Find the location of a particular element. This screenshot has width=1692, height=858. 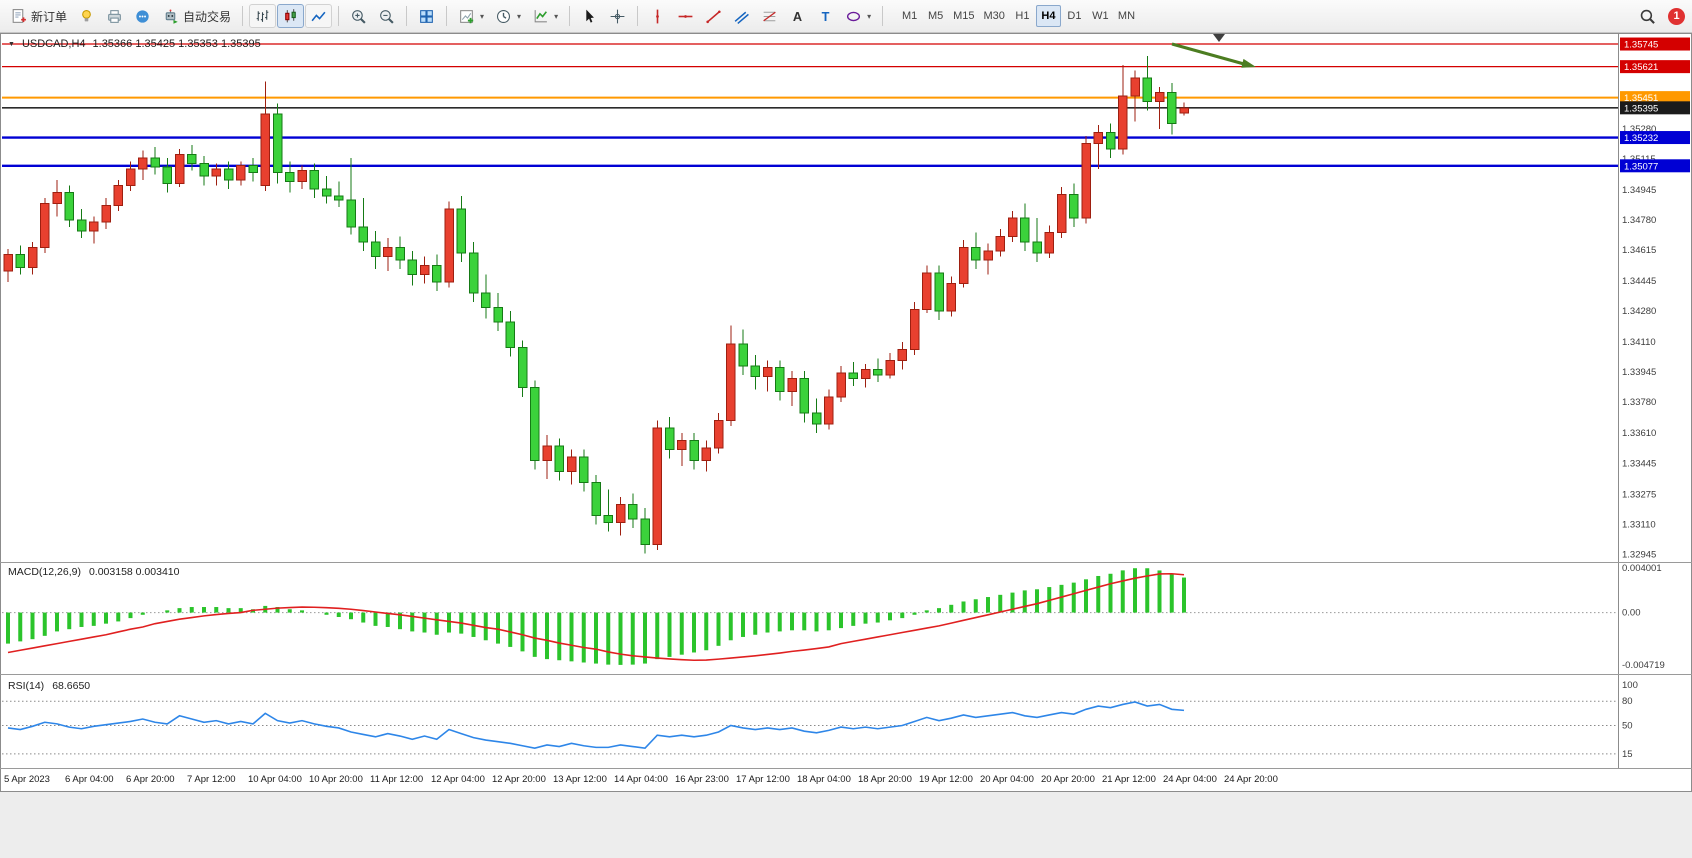

timeframe-button-h1: H1 is located at coordinates (1022, 16).